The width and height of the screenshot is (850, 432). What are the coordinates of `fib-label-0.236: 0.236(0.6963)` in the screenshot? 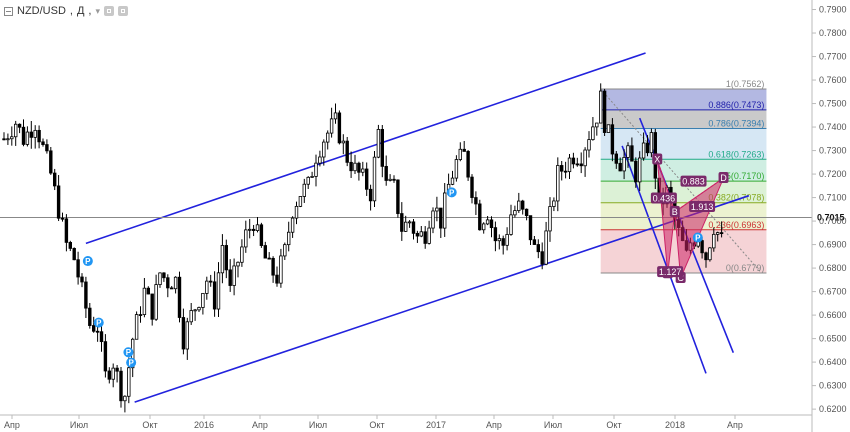 It's located at (736, 225).